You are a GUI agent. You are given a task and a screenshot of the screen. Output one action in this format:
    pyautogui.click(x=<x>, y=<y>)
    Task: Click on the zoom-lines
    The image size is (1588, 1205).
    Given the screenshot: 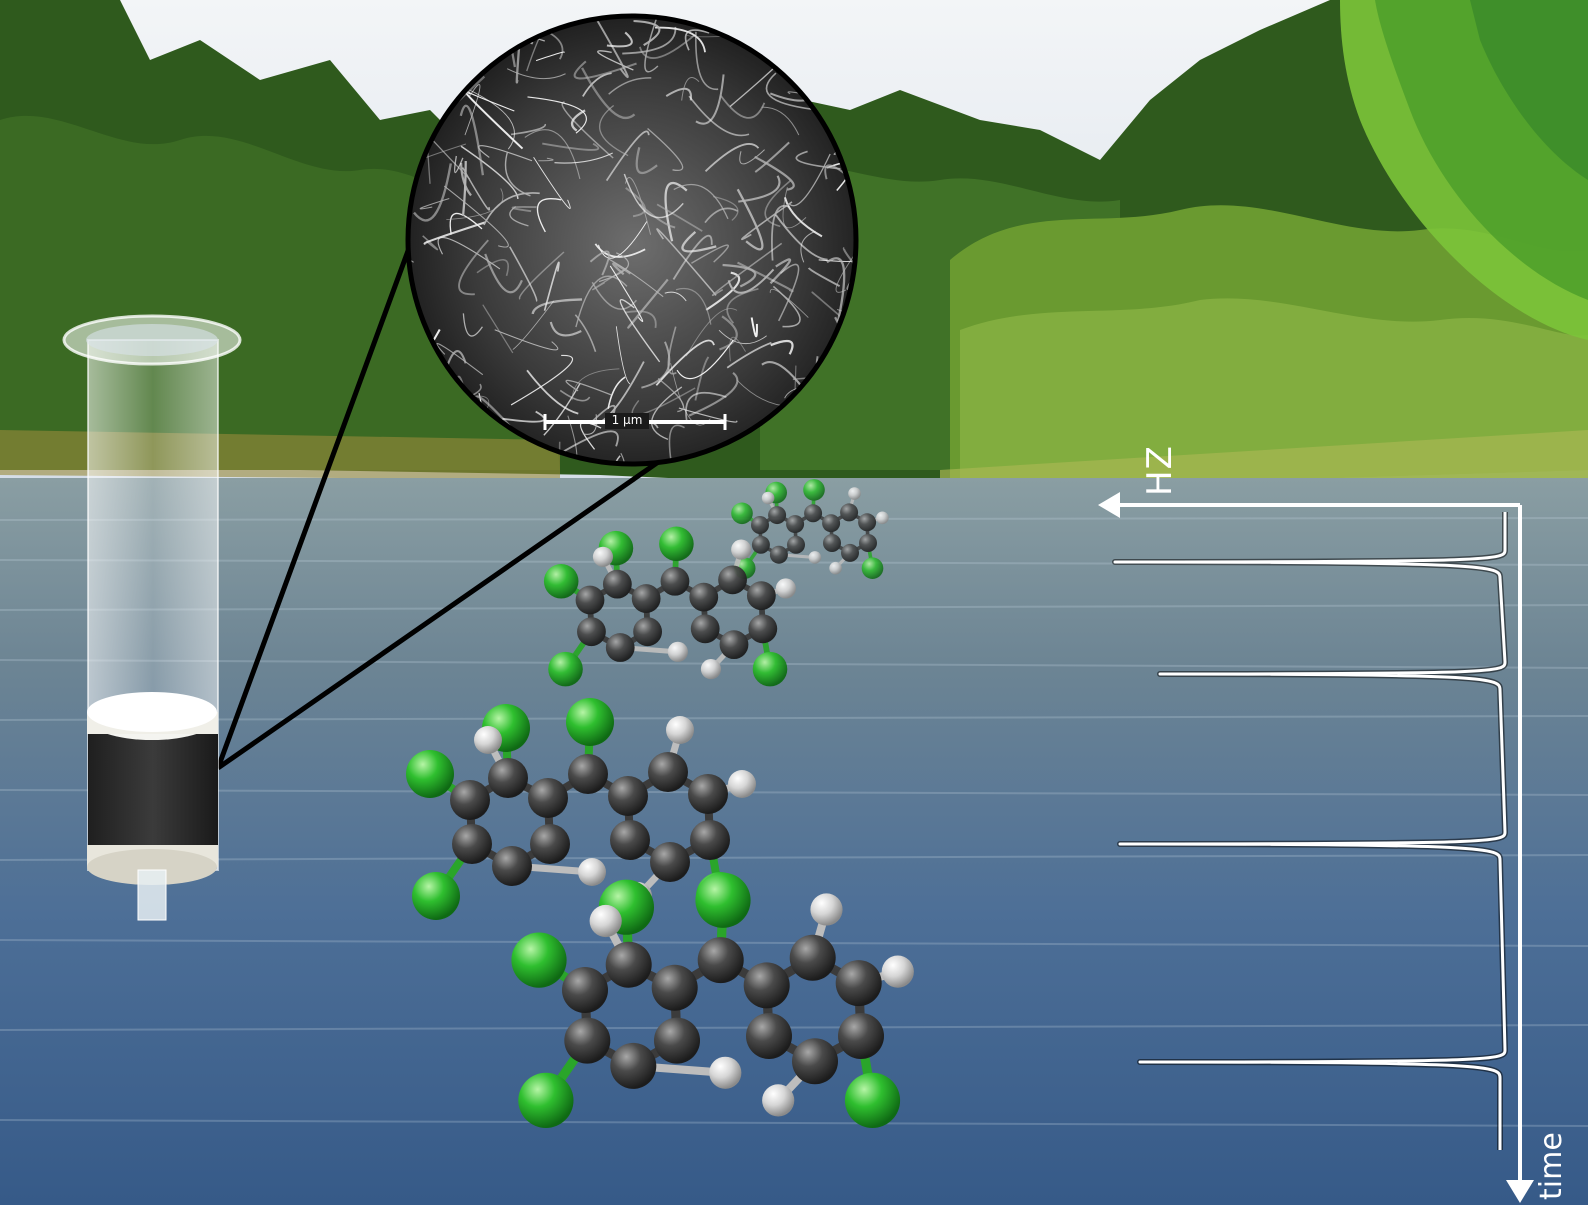 What is the action you would take?
    pyautogui.click(x=453, y=505)
    